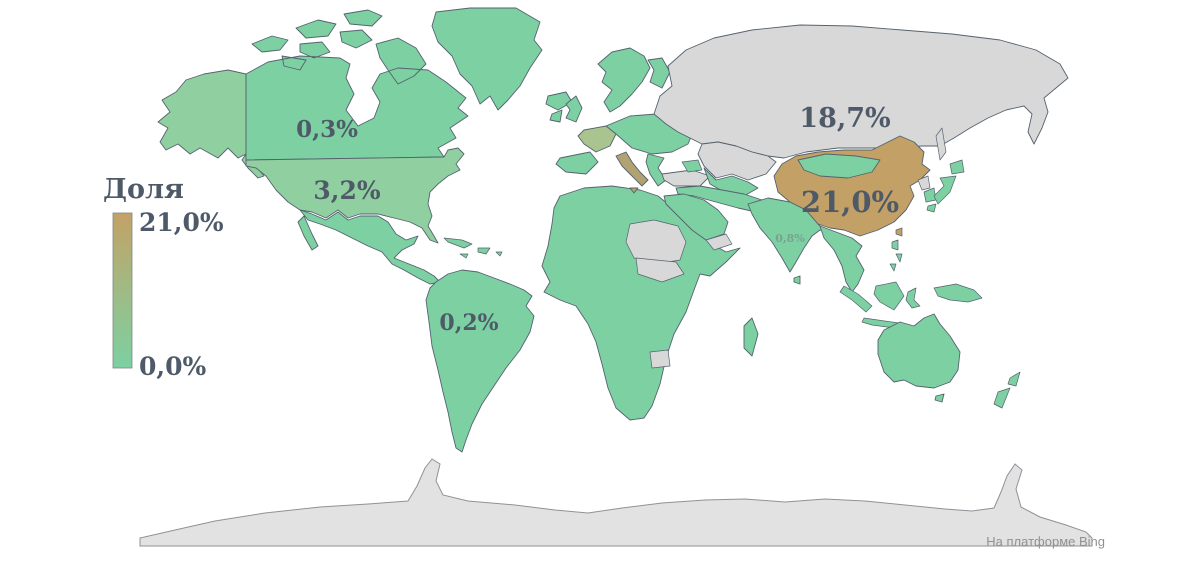 The image size is (1200, 564). I want to click on label-brazil: 0,2%, so click(468, 323).